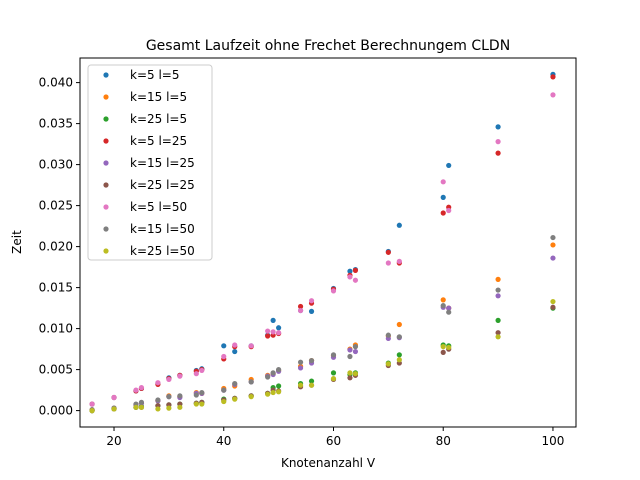  What do you see at coordinates (106, 229) in the screenshot?
I see `legend-marker-s7` at bounding box center [106, 229].